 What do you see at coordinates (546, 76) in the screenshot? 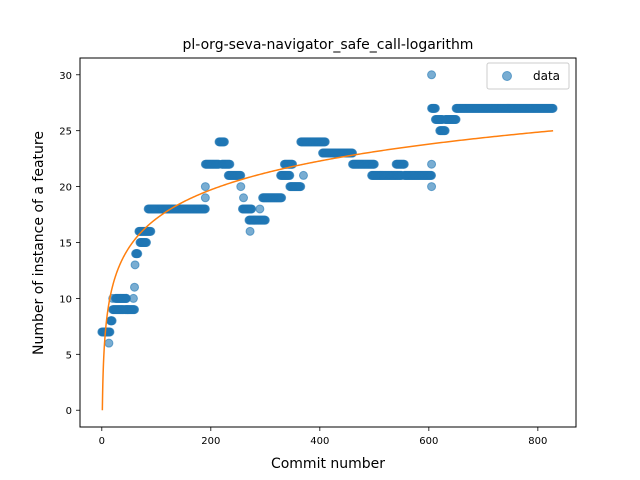
I see `legend-label-data: data` at bounding box center [546, 76].